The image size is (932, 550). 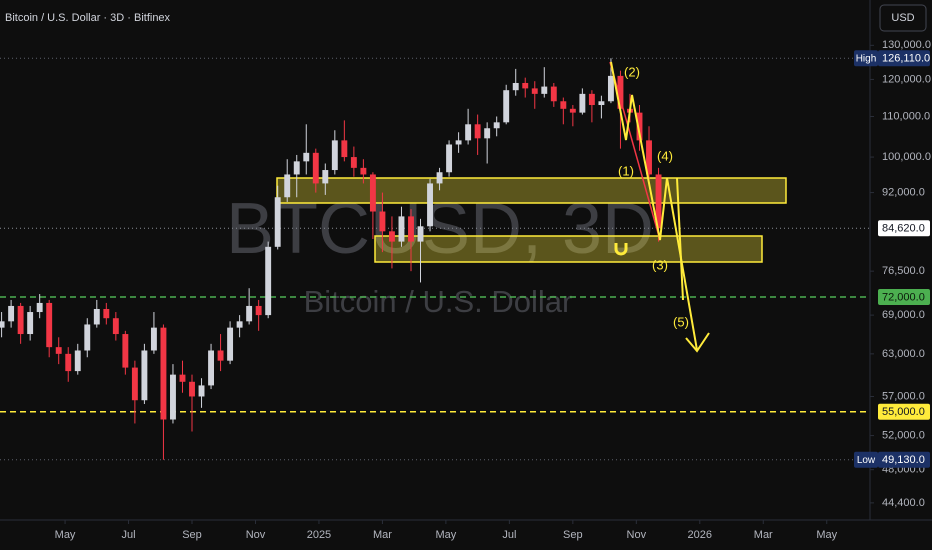 I want to click on chart-title: Bitcoin / U.S. Dollar · 3D · Bitfinex, so click(x=88, y=18).